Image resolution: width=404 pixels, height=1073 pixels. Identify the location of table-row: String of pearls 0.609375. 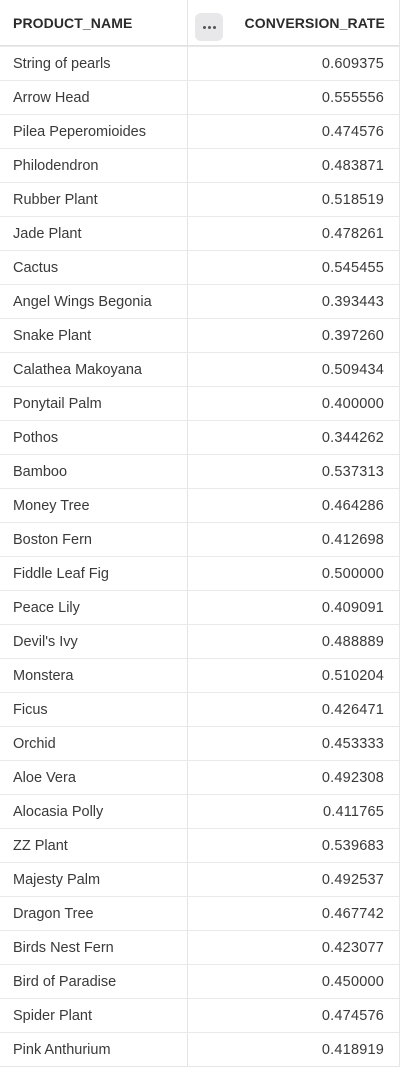
(199, 63).